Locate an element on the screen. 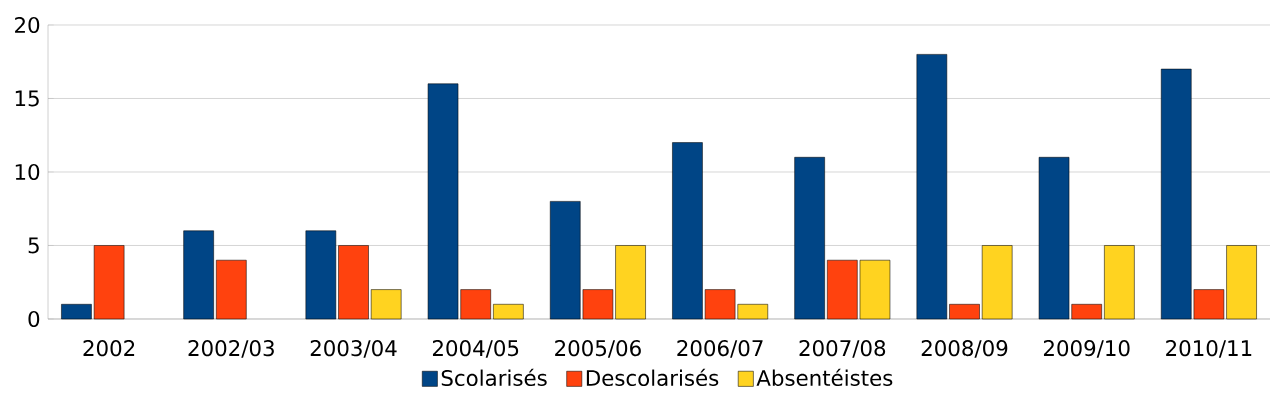  x-tick-label: 2002 is located at coordinates (109, 348).